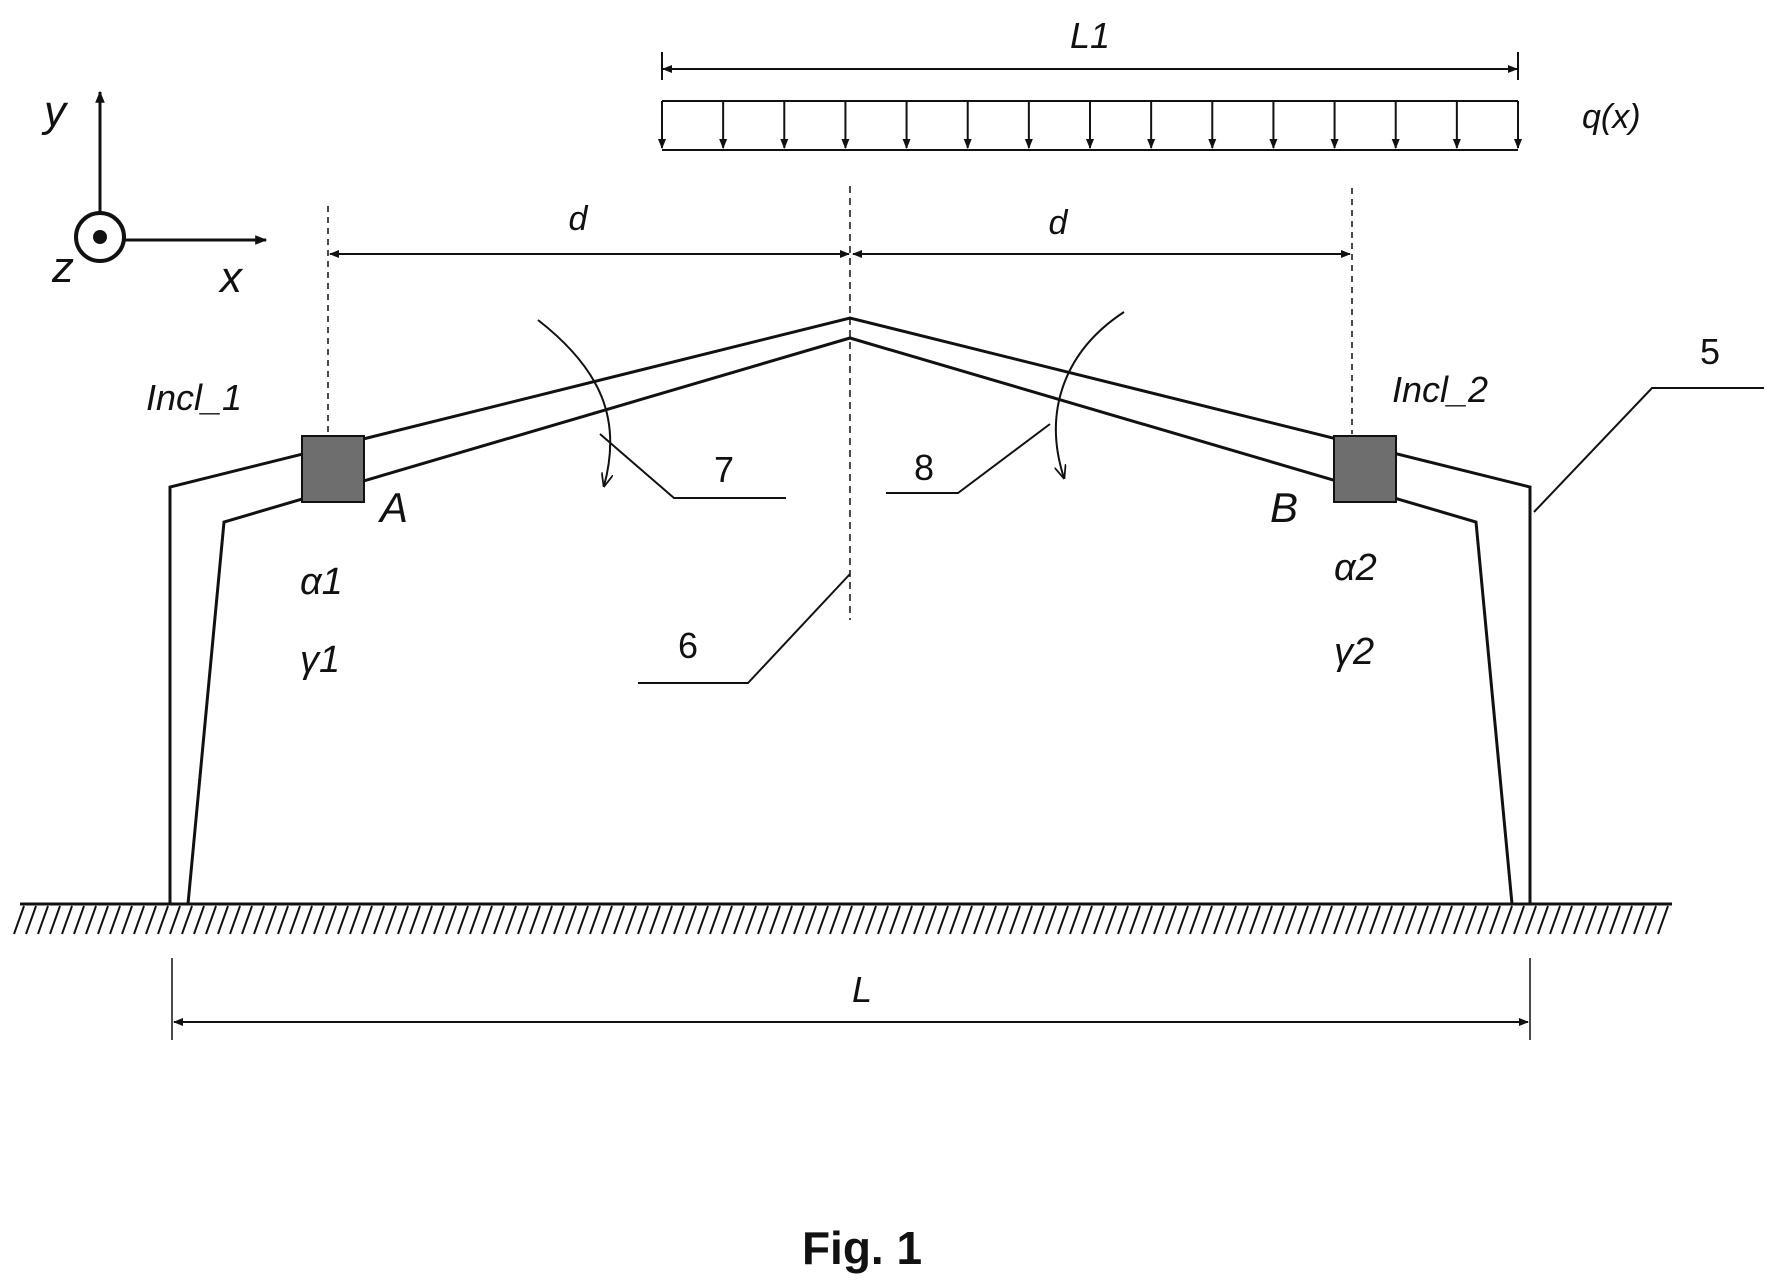  What do you see at coordinates (1365, 469) in the screenshot?
I see `inclinometer-2-sensor` at bounding box center [1365, 469].